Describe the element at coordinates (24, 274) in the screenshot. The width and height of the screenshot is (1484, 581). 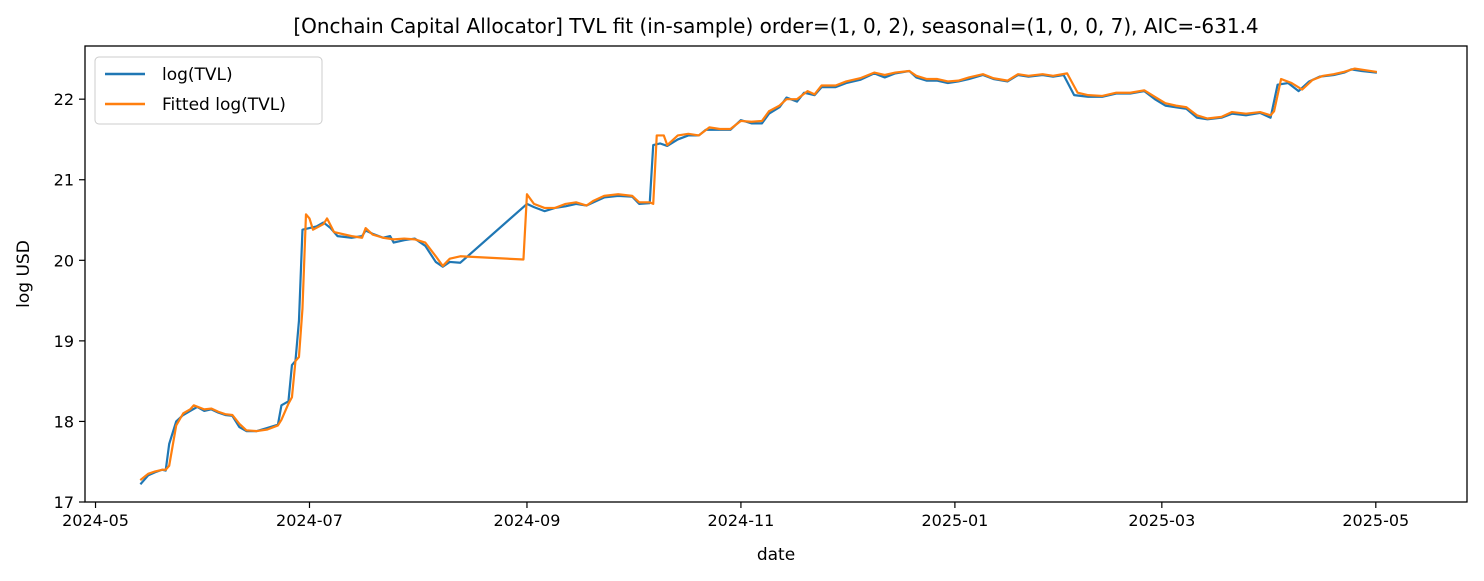
I see `y-axis-label: log USD` at that location.